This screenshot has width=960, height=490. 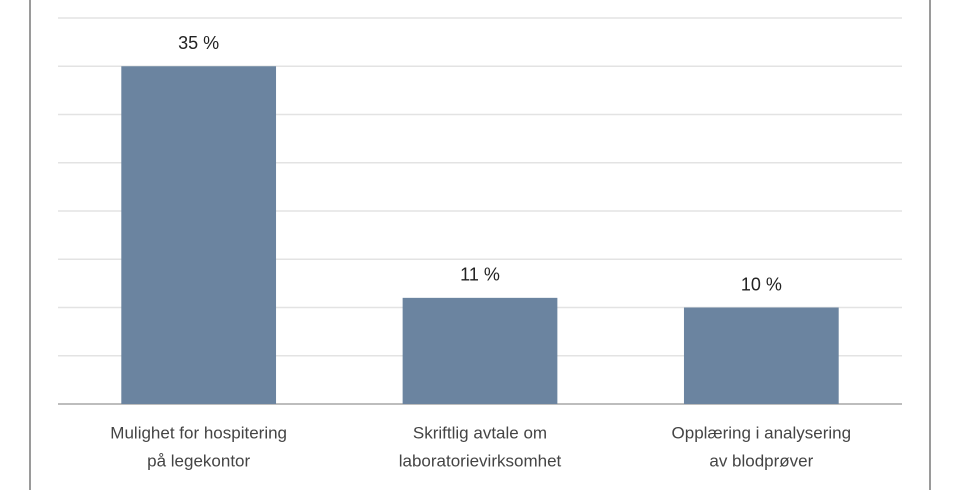 I want to click on x-tick-label: laboratorievirksomhet, so click(x=480, y=460).